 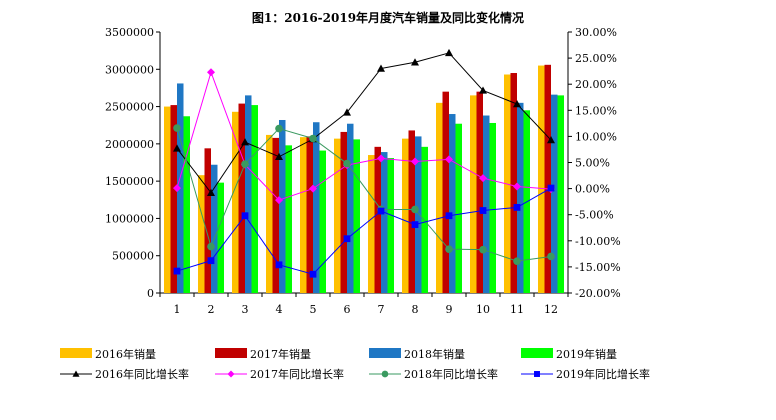 I want to click on legend-label: 2016年销量, so click(x=125, y=354).